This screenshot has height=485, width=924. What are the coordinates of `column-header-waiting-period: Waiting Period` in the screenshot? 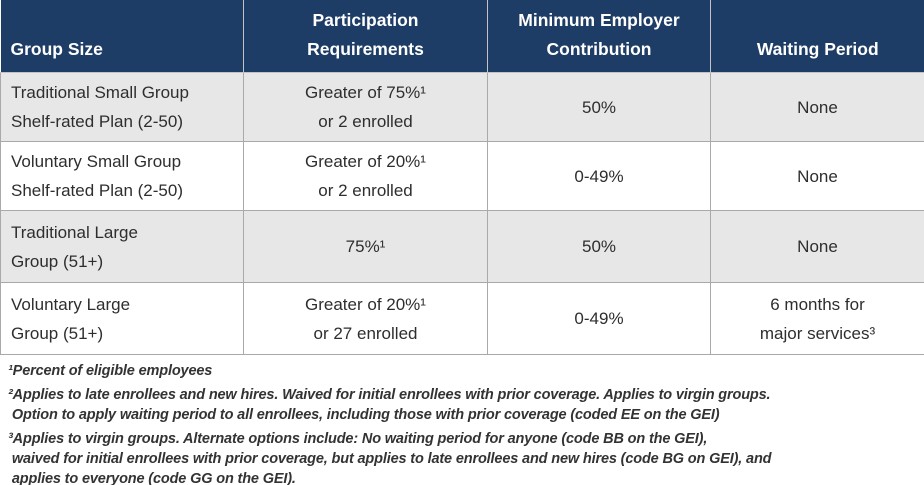 It's located at (817, 36).